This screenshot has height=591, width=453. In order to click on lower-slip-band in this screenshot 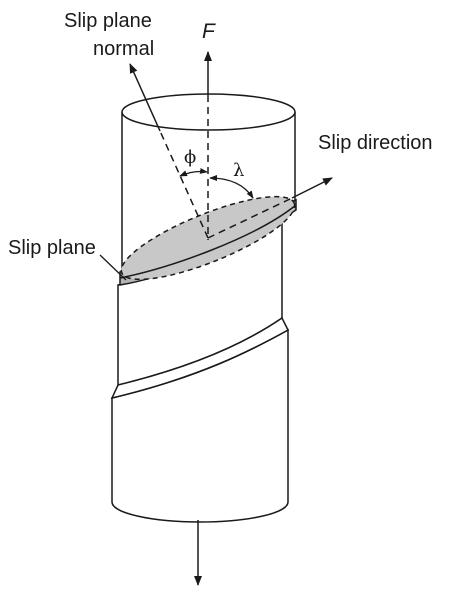, I will do `click(199, 358)`.